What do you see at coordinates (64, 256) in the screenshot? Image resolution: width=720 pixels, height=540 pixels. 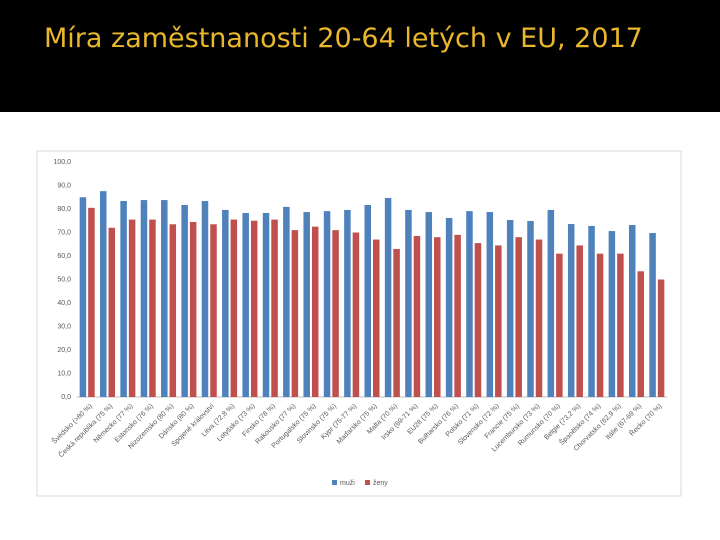 I see `y-tick-label: 60,0` at bounding box center [64, 256].